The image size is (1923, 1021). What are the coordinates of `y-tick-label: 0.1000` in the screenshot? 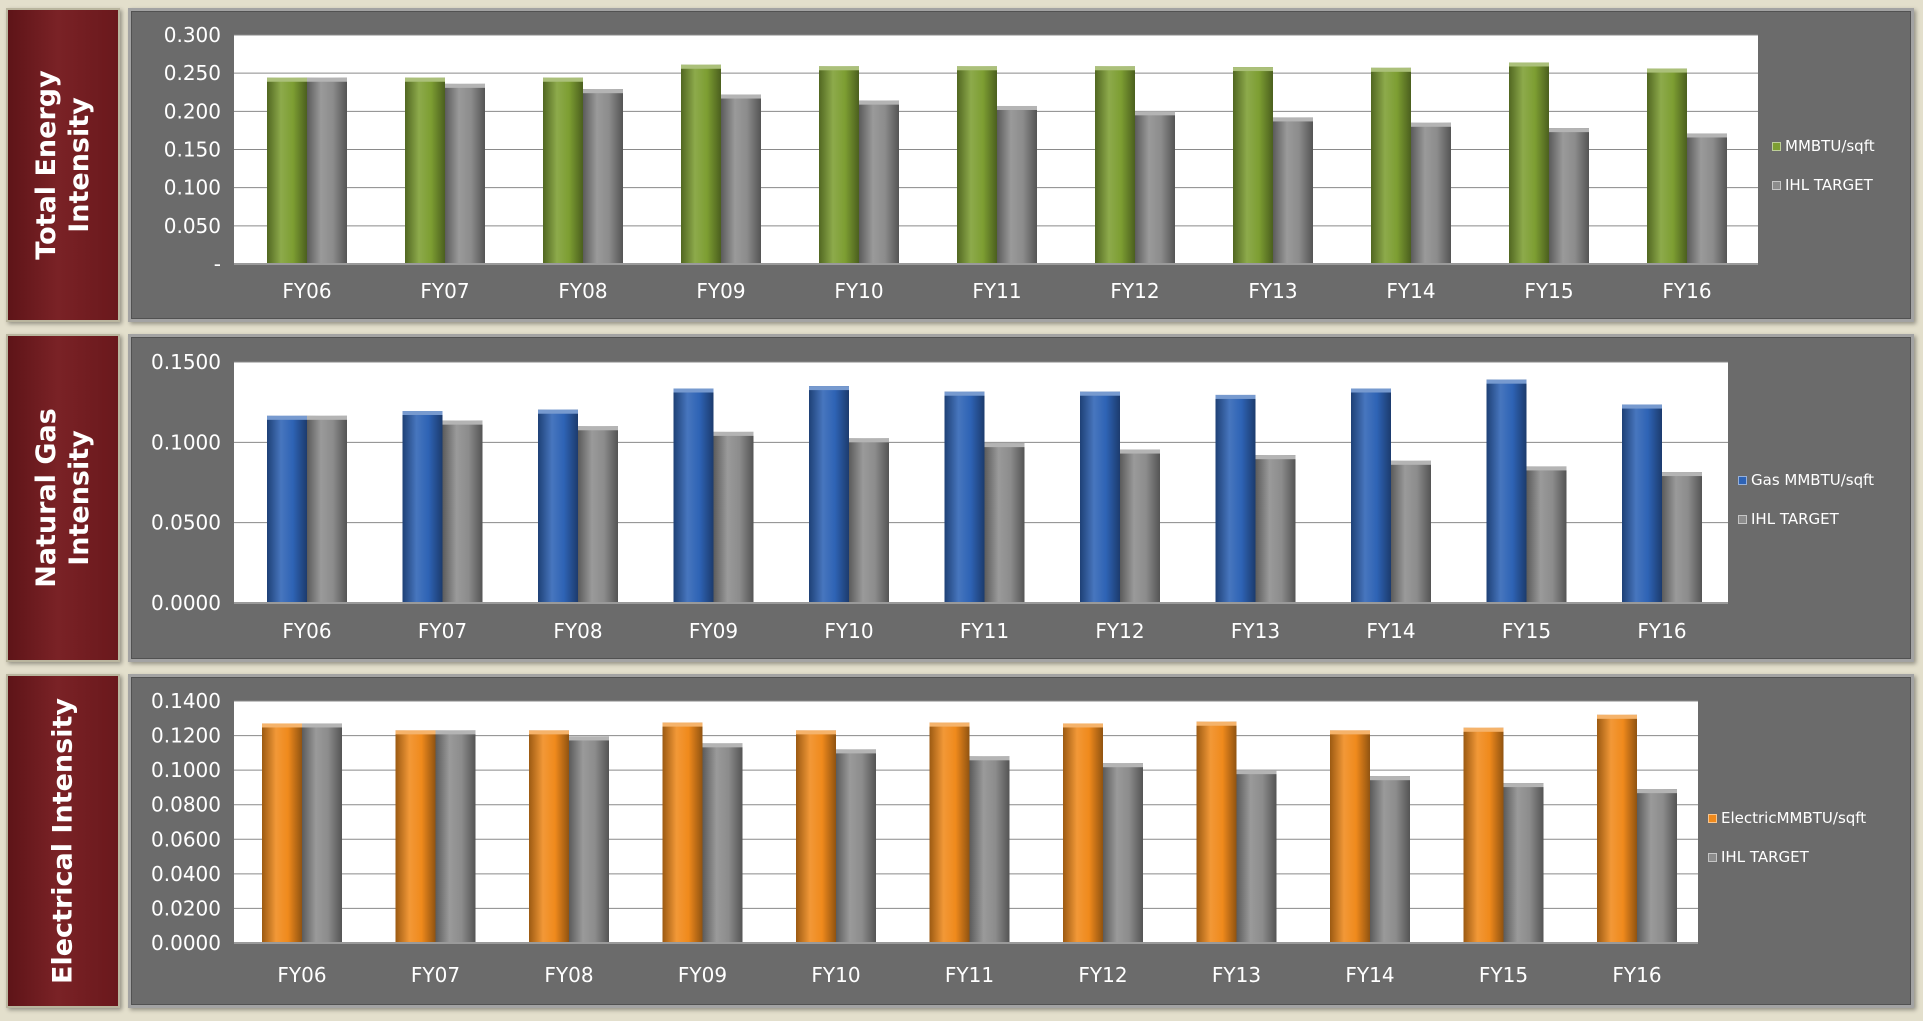 It's located at (186, 770).